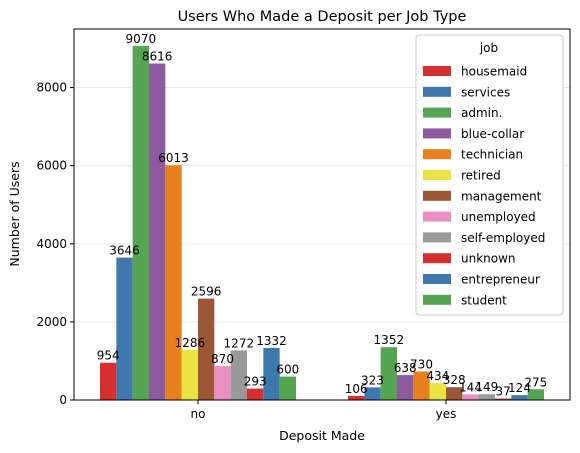 Image resolution: width=580 pixels, height=453 pixels. Describe the element at coordinates (239, 343) in the screenshot. I see `data-label: 1272` at that location.